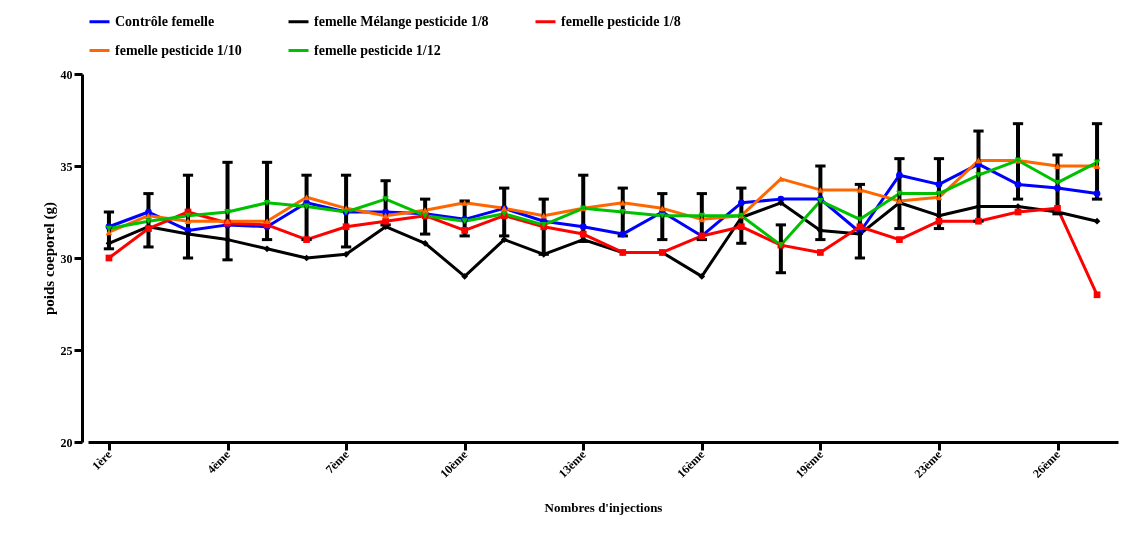 The width and height of the screenshot is (1136, 540). Describe the element at coordinates (102, 460) in the screenshot. I see `x-tick-label: 1ère` at that location.